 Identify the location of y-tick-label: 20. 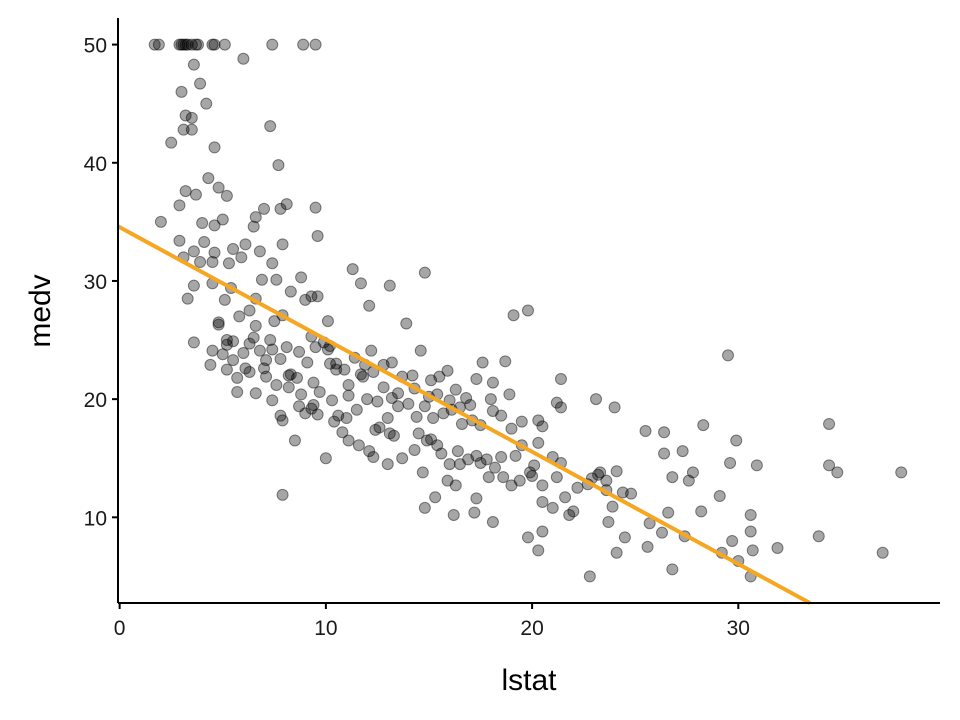
(95, 400).